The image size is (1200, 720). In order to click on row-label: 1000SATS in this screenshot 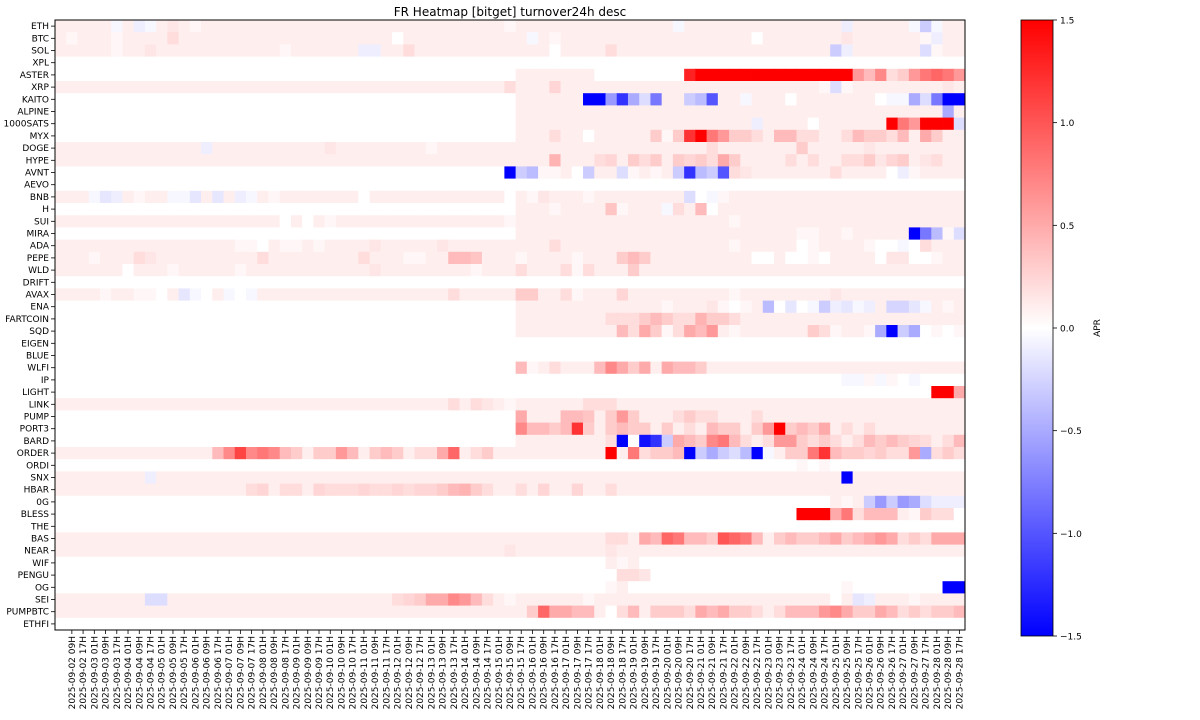, I will do `click(27, 125)`.